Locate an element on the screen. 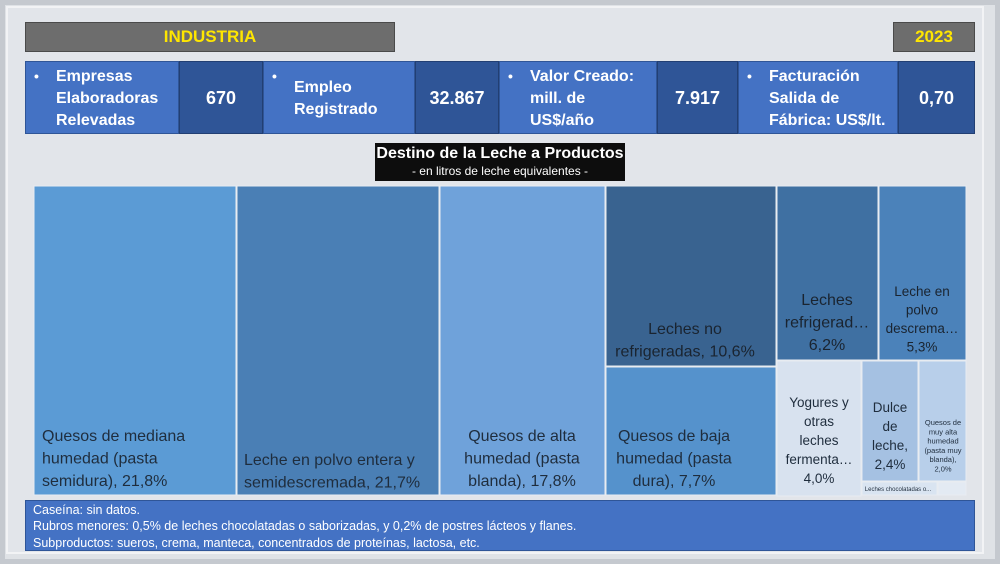  kpi-valor-creado: • Valor Creado: mill. de US$/año is located at coordinates (578, 97).